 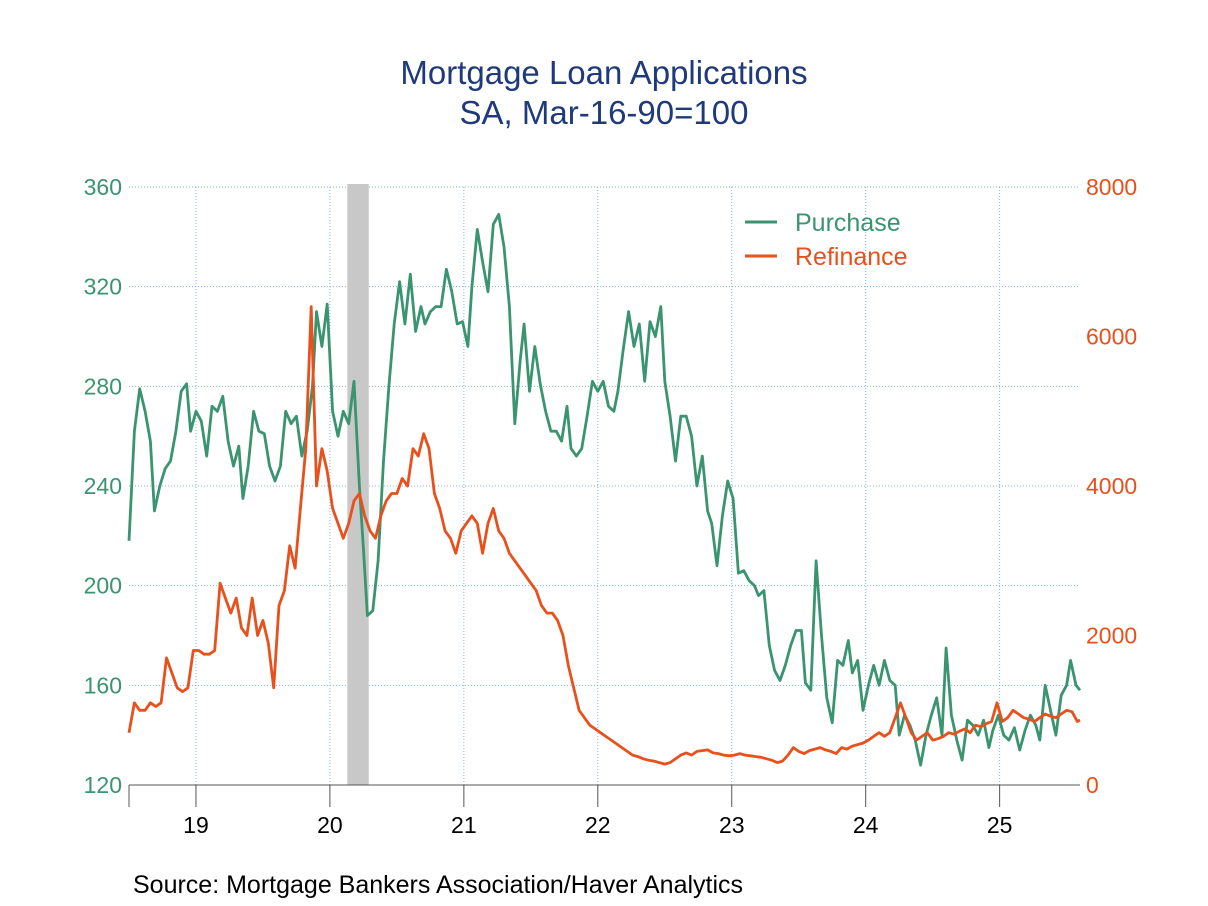 What do you see at coordinates (103, 586) in the screenshot?
I see `y-left-tick-label: 200` at bounding box center [103, 586].